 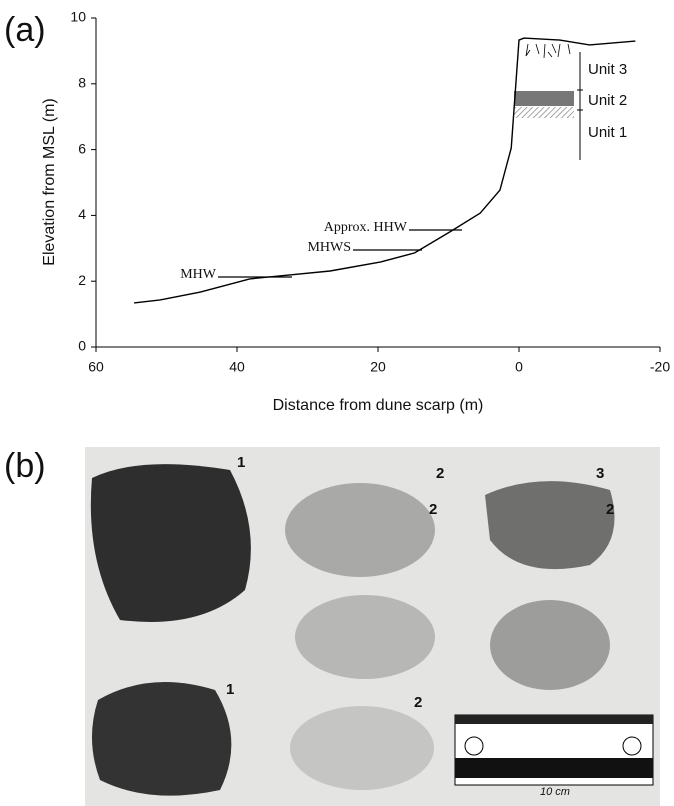 What do you see at coordinates (544, 112) in the screenshot?
I see `unit-1-layer` at bounding box center [544, 112].